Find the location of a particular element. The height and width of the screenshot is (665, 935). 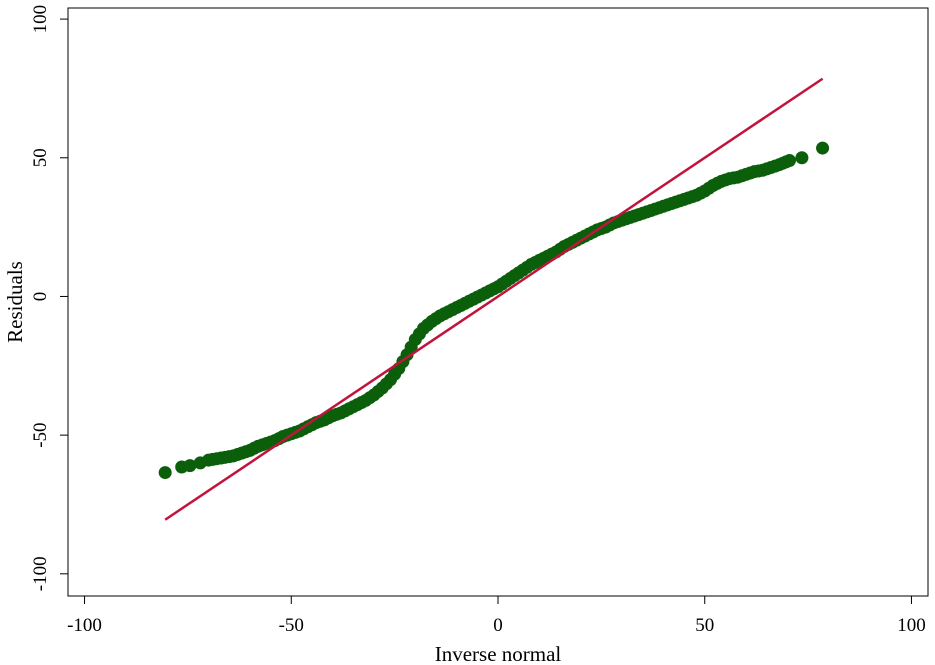

y-tick-label: 100 is located at coordinates (40, 19).